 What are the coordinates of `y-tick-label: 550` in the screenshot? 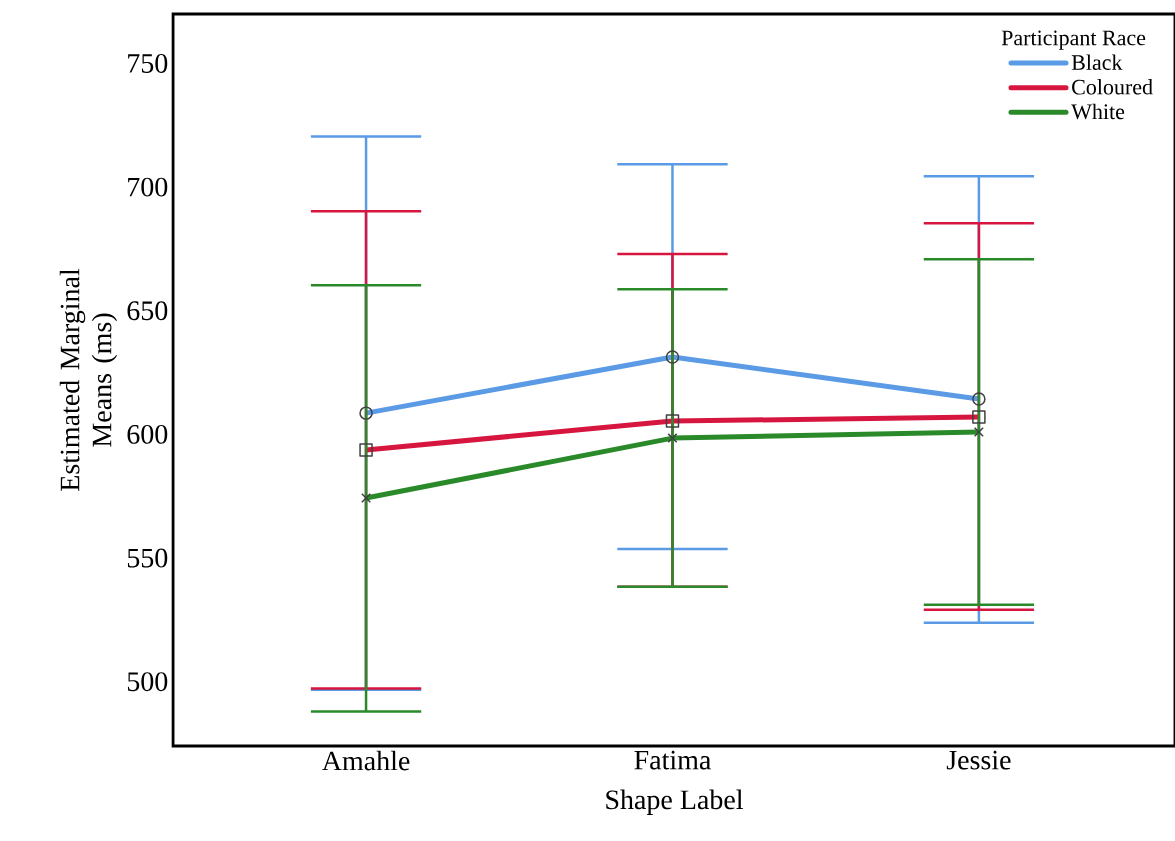 It's located at (147, 558).